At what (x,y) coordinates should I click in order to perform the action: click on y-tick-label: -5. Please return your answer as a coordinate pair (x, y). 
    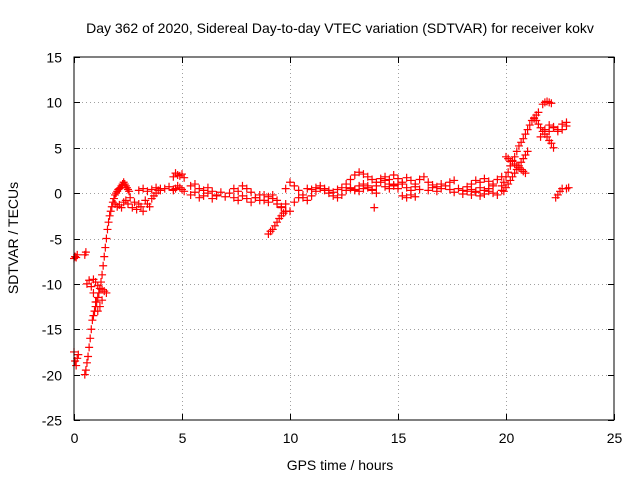
    Looking at the image, I should click on (56, 240).